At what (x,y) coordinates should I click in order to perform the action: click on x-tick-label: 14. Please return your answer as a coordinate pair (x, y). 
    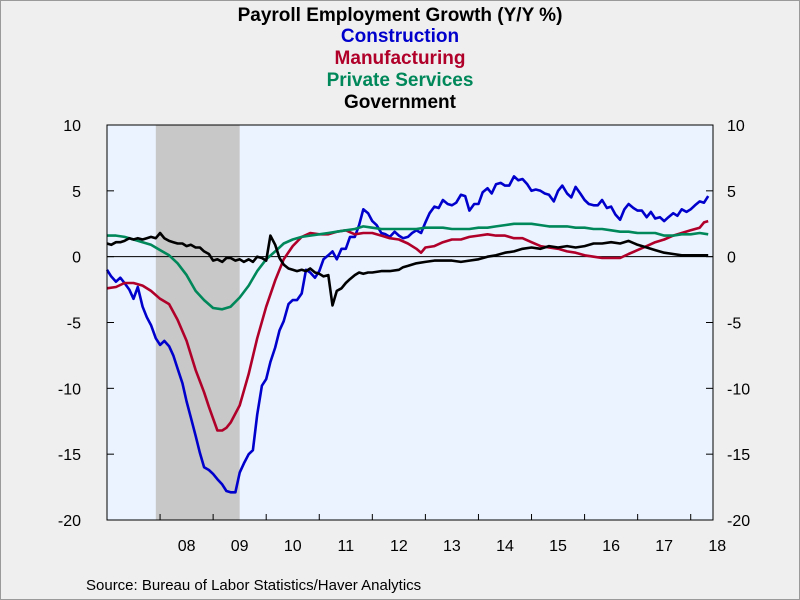
    Looking at the image, I should click on (505, 546).